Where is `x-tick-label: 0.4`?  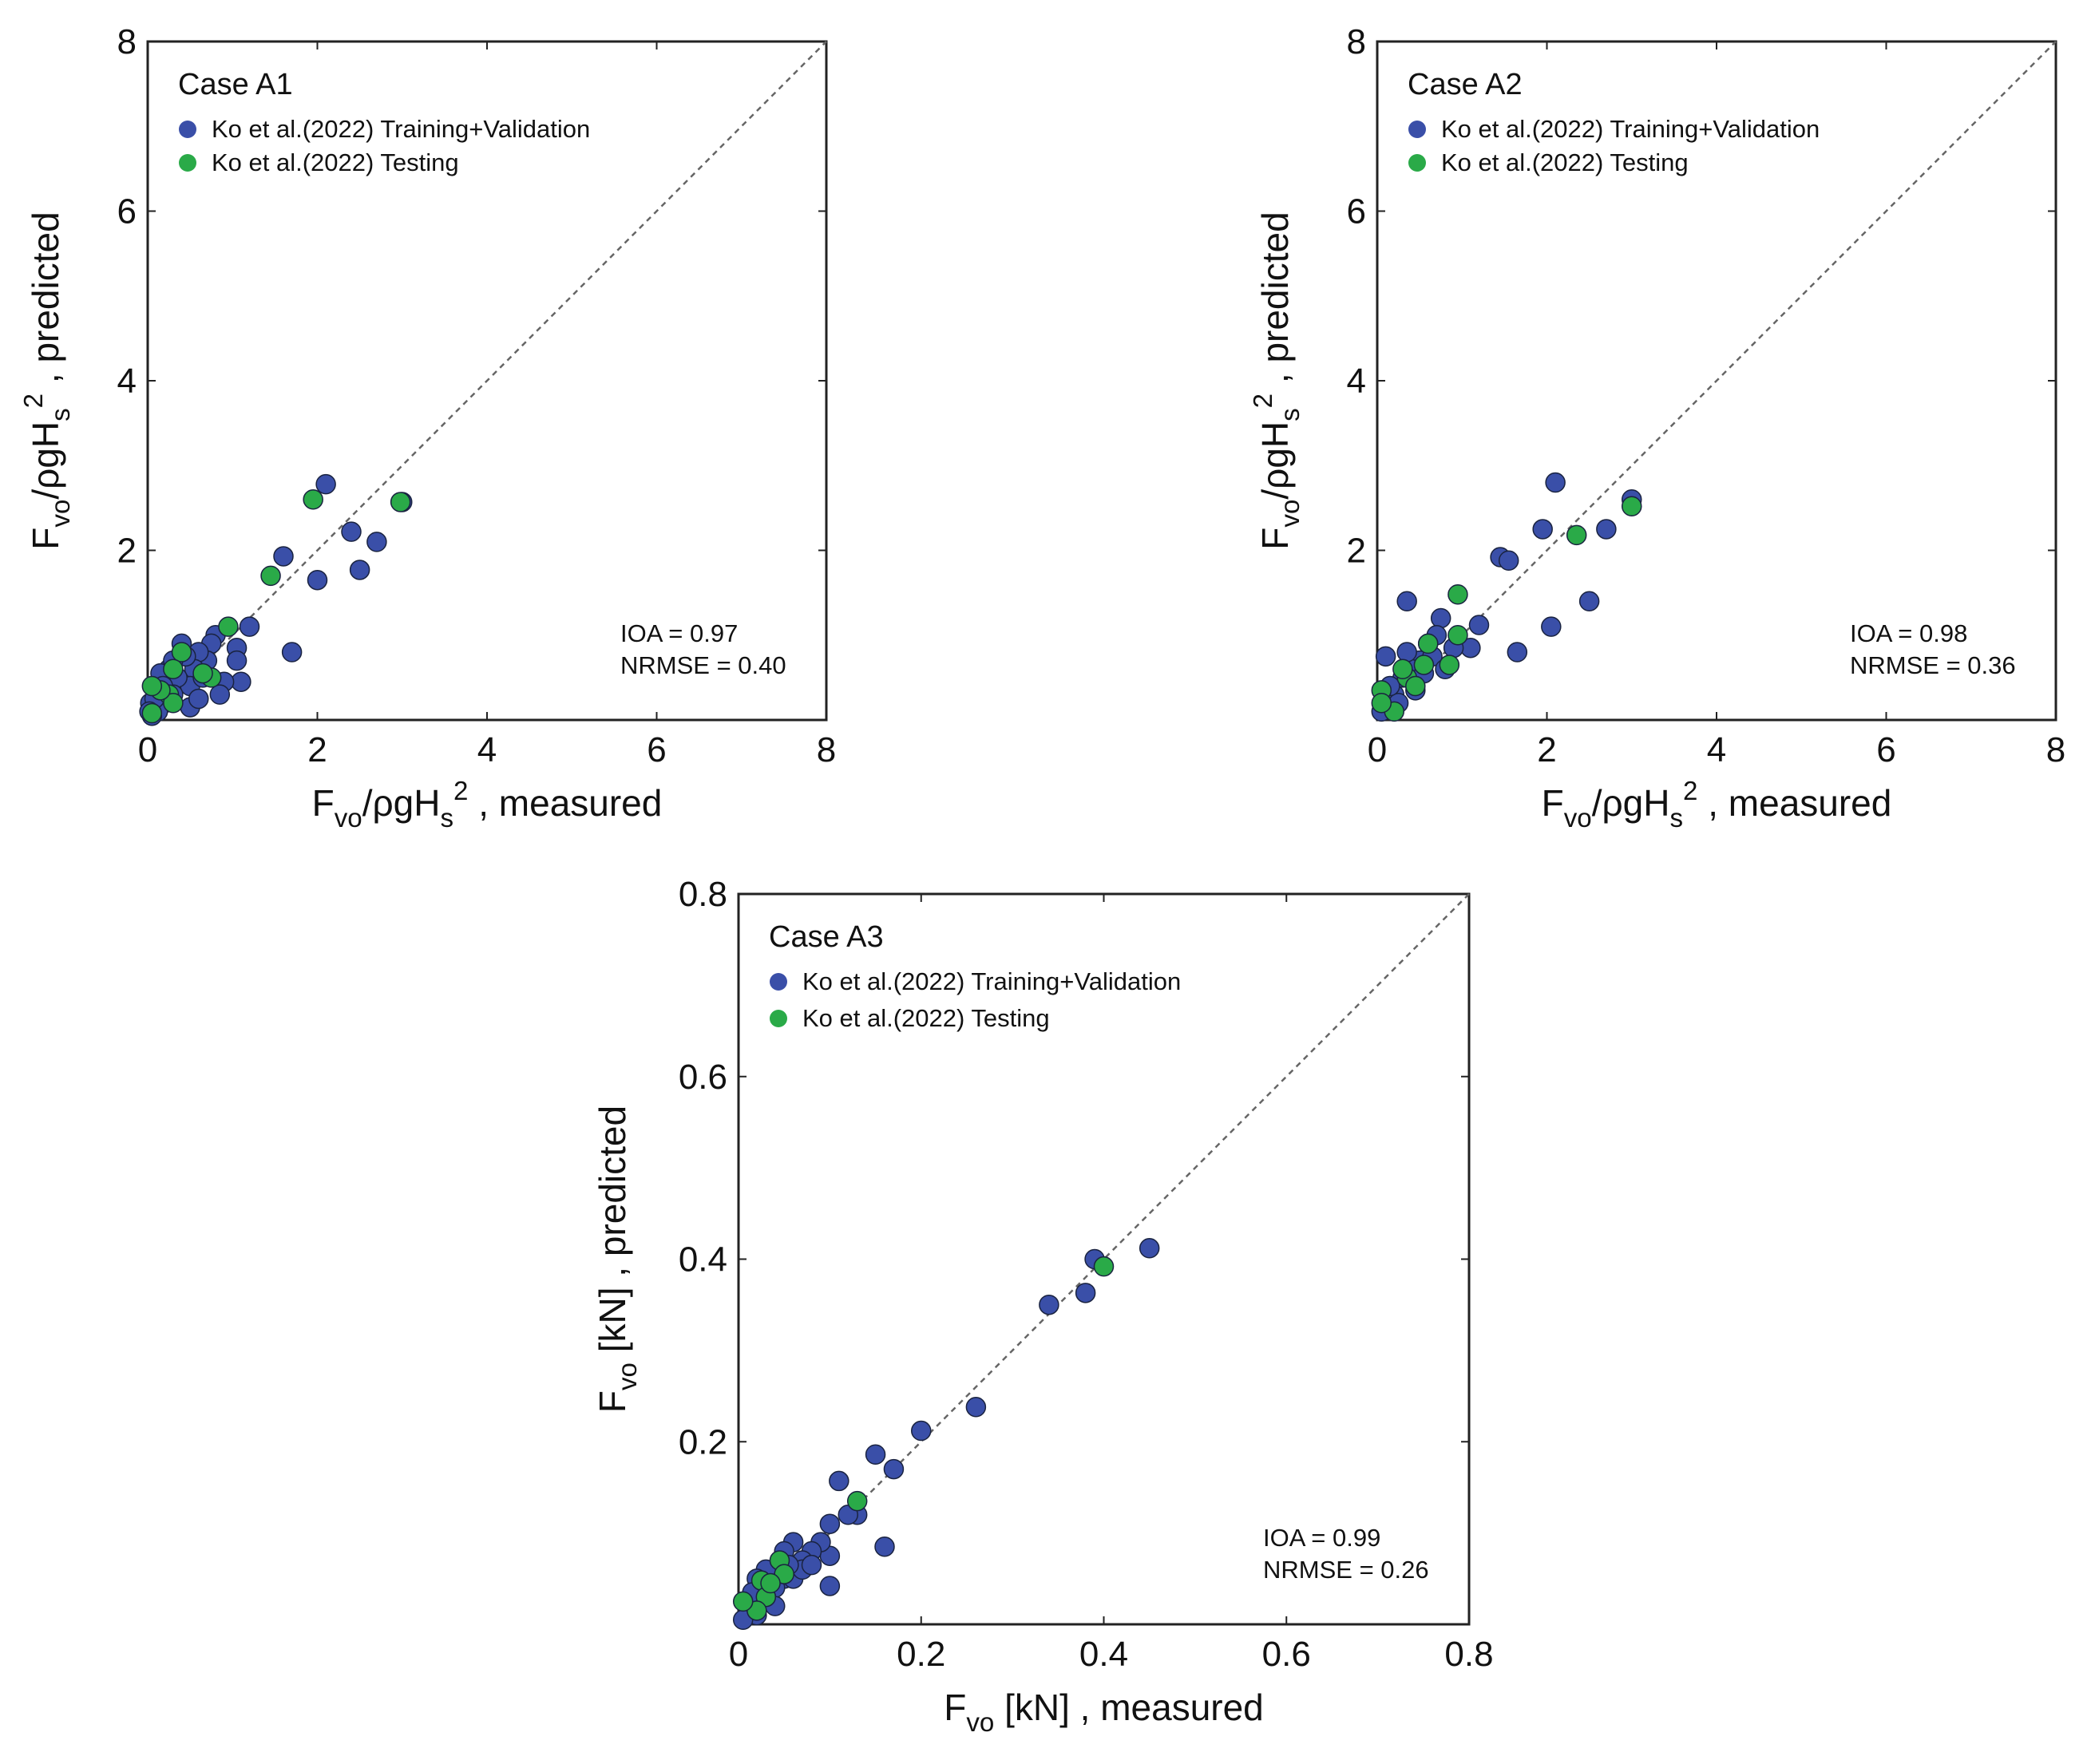
x-tick-label: 0.4 is located at coordinates (1103, 1655).